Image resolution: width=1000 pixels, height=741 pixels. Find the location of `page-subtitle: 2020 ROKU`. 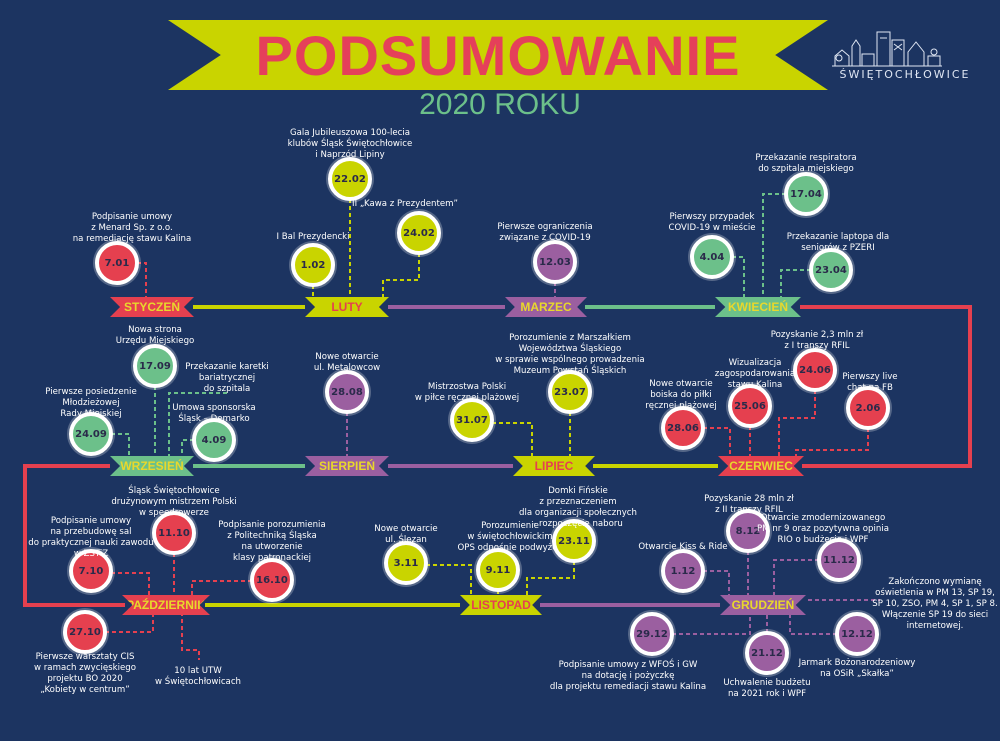

page-subtitle: 2020 ROKU is located at coordinates (500, 104).